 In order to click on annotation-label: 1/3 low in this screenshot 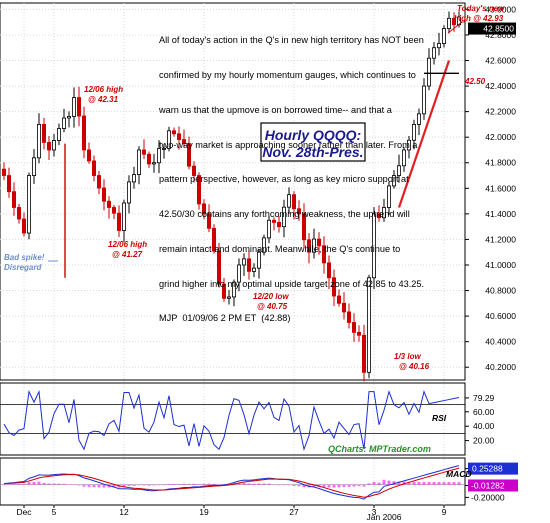, I will do `click(407, 356)`.